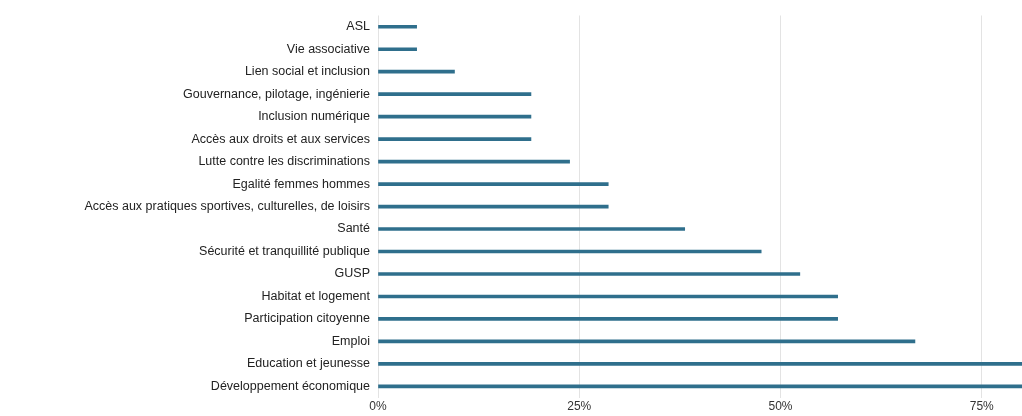 This screenshot has width=1022, height=416. Describe the element at coordinates (579, 406) in the screenshot. I see `x-tick-label: 25%` at that location.